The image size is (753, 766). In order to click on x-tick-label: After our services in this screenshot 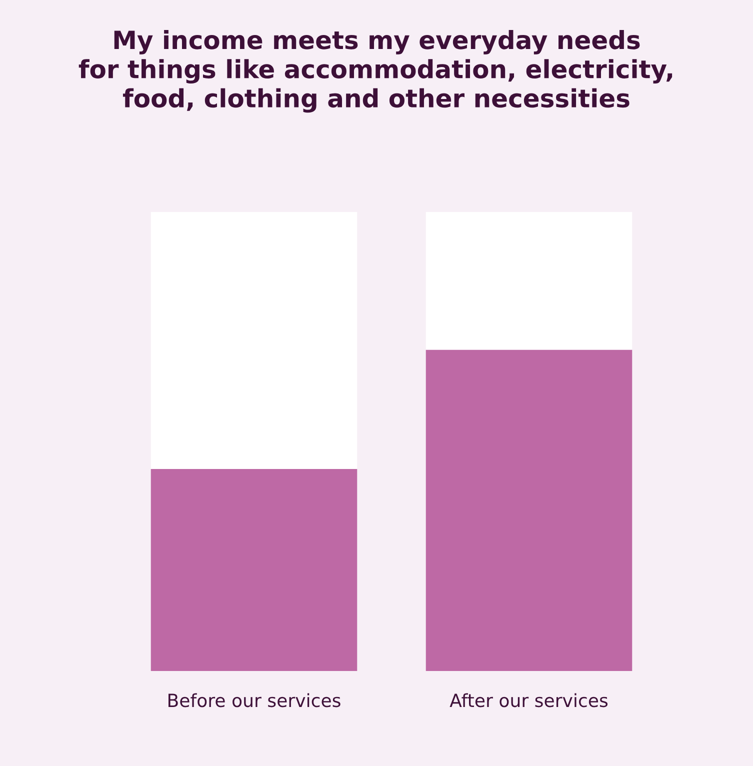, I will do `click(529, 700)`.